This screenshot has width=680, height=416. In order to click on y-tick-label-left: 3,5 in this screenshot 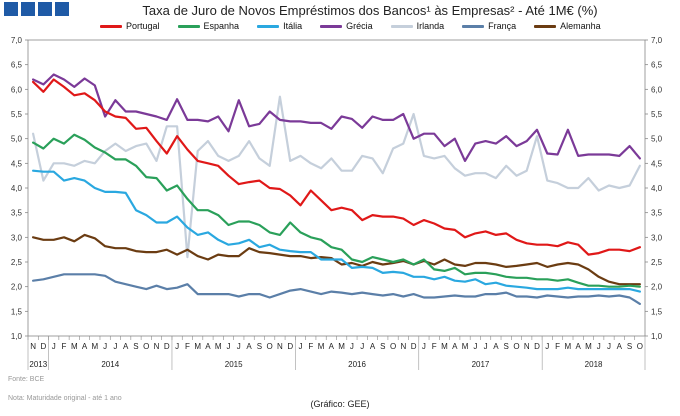, I will do `click(17, 213)`.